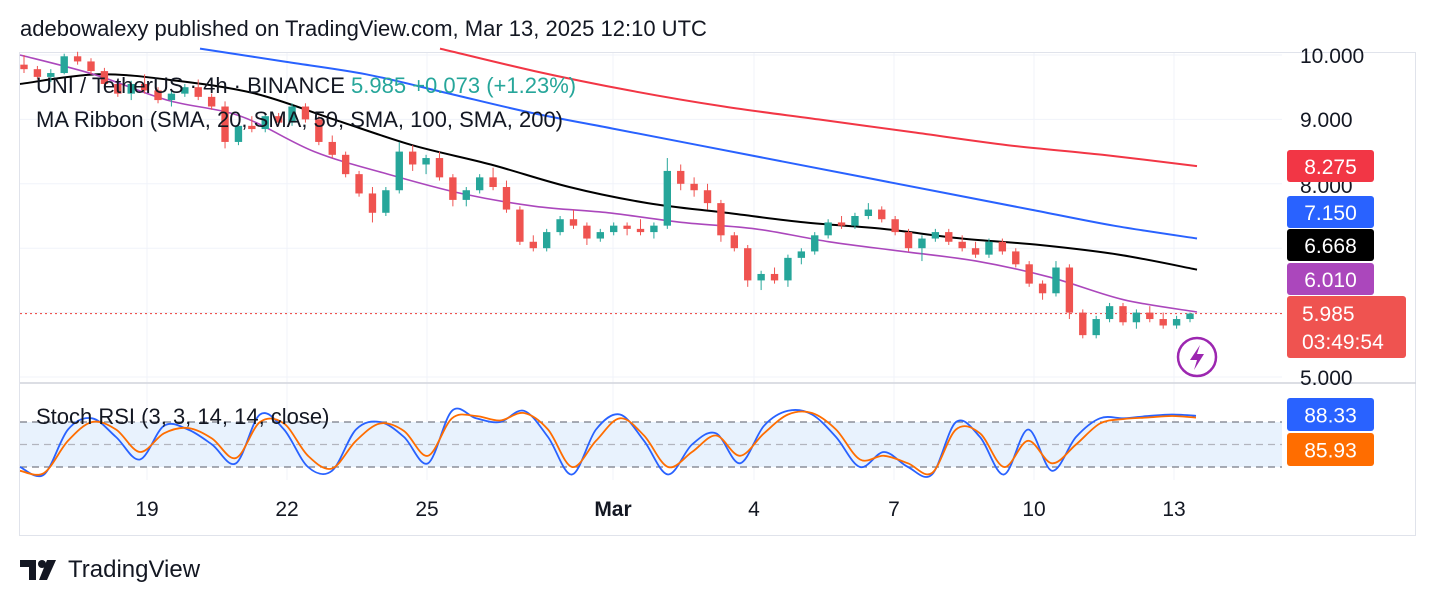  Describe the element at coordinates (1328, 314) in the screenshot. I see `last-price-value: 5.985` at that location.